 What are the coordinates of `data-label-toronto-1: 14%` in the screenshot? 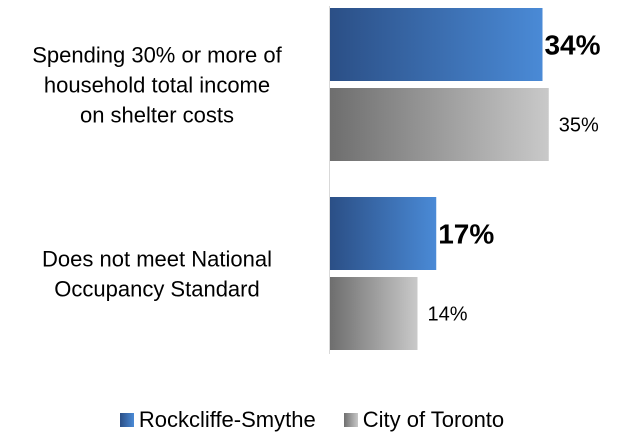 It's located at (447, 315).